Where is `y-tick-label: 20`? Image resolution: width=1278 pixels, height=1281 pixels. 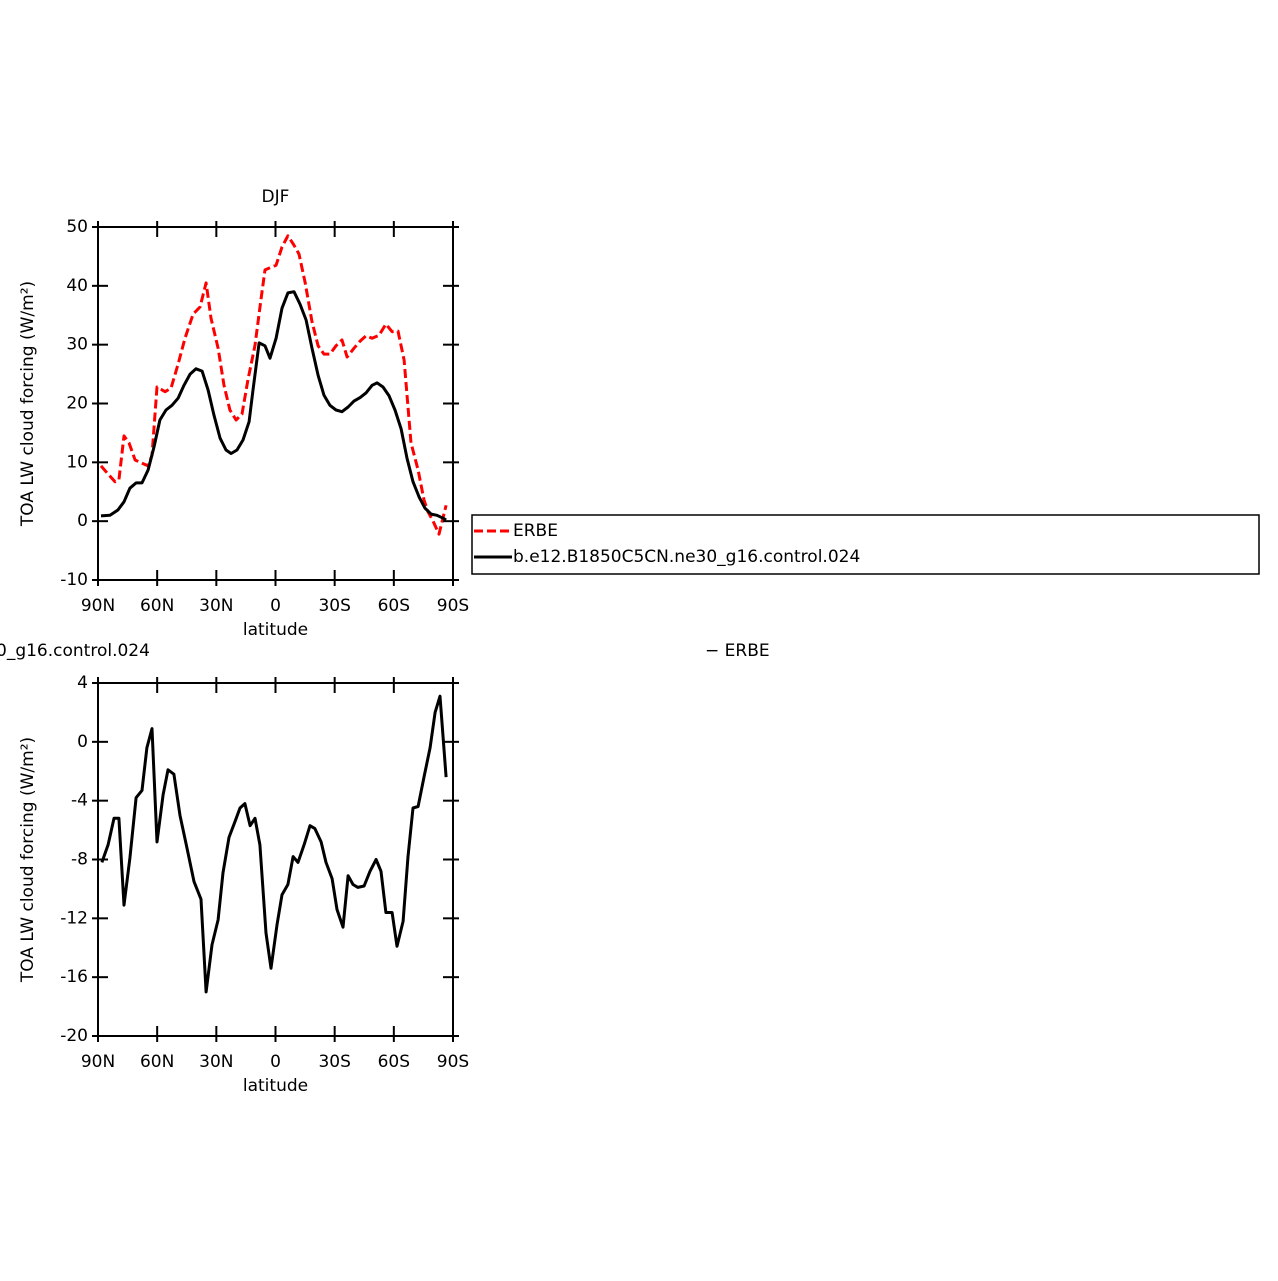
y-tick-label: 20 is located at coordinates (77, 404).